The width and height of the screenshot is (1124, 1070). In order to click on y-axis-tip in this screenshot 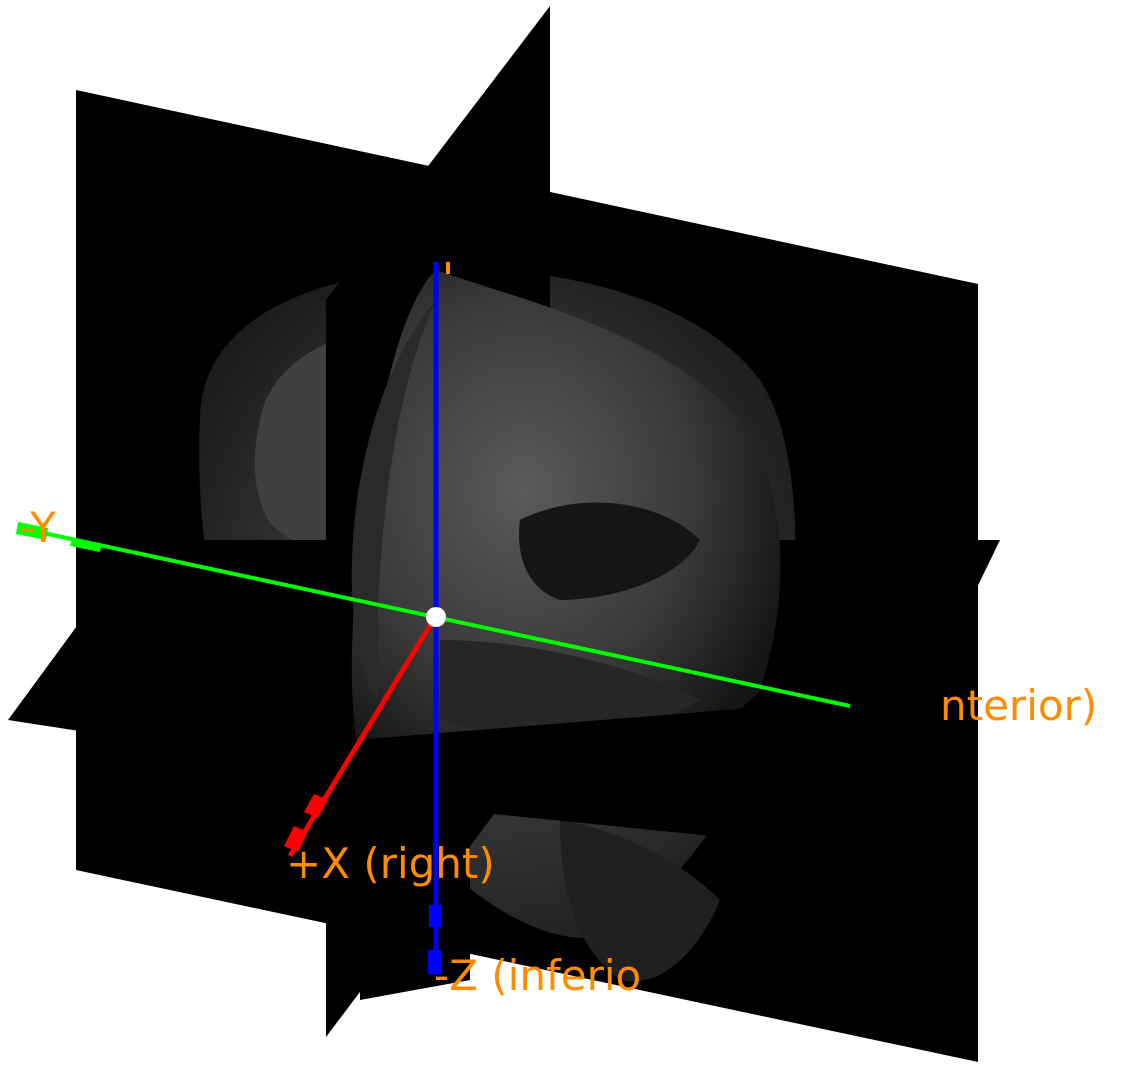, I will do `click(32, 531)`.